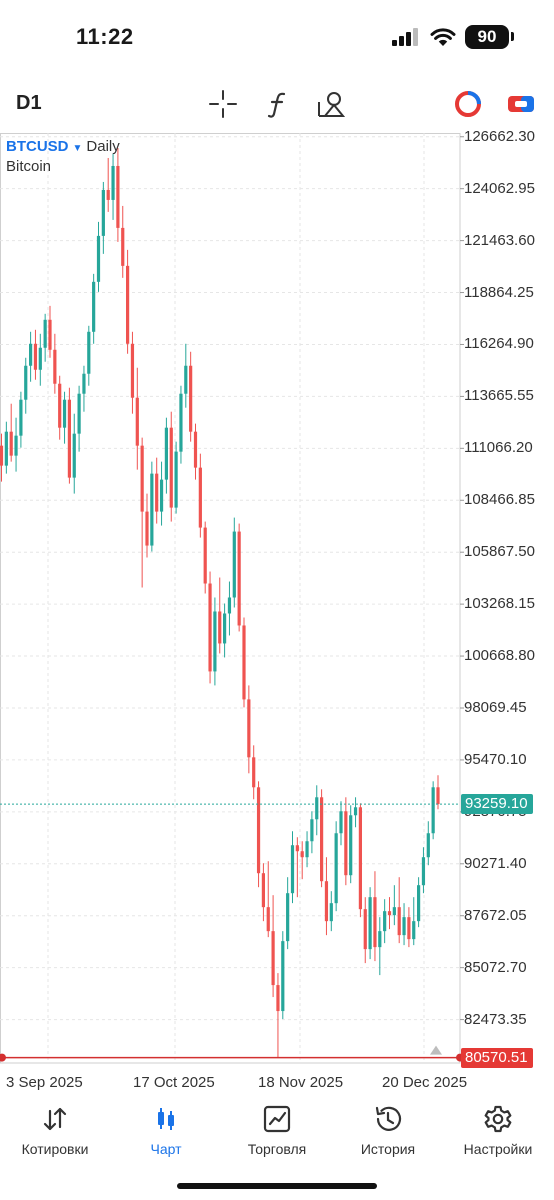  What do you see at coordinates (103, 146) in the screenshot?
I see `chart-period: Daily` at bounding box center [103, 146].